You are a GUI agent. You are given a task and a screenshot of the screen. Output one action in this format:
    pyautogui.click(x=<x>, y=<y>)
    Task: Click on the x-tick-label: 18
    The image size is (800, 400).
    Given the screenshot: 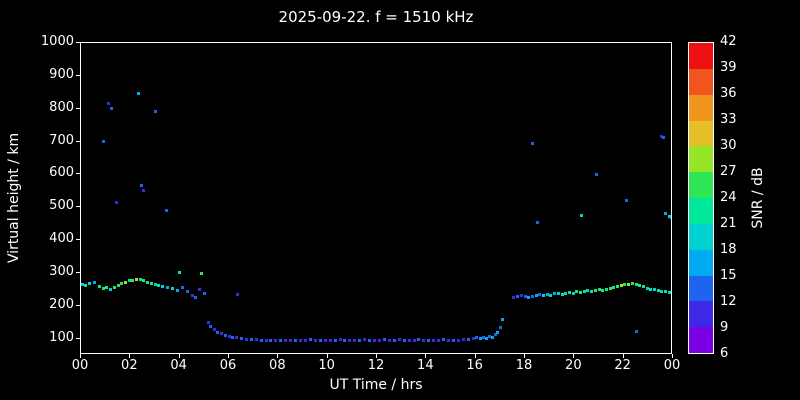 What is the action you would take?
    pyautogui.click(x=524, y=365)
    